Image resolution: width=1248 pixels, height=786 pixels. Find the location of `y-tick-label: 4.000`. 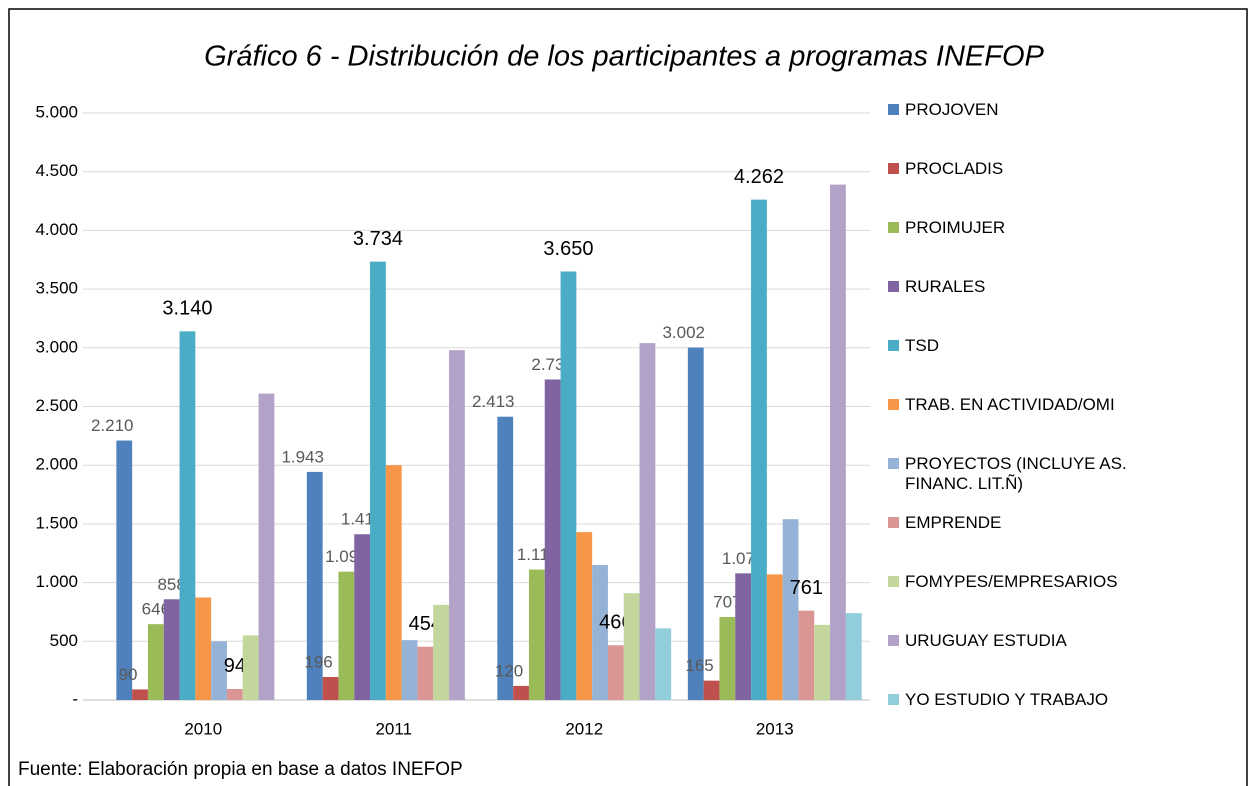

y-tick-label: 4.000 is located at coordinates (56, 229).